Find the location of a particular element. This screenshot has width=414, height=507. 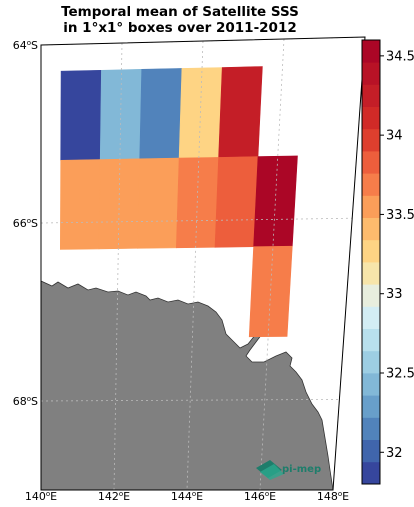

pimep-logo: pi-mep is located at coordinates (288, 470).